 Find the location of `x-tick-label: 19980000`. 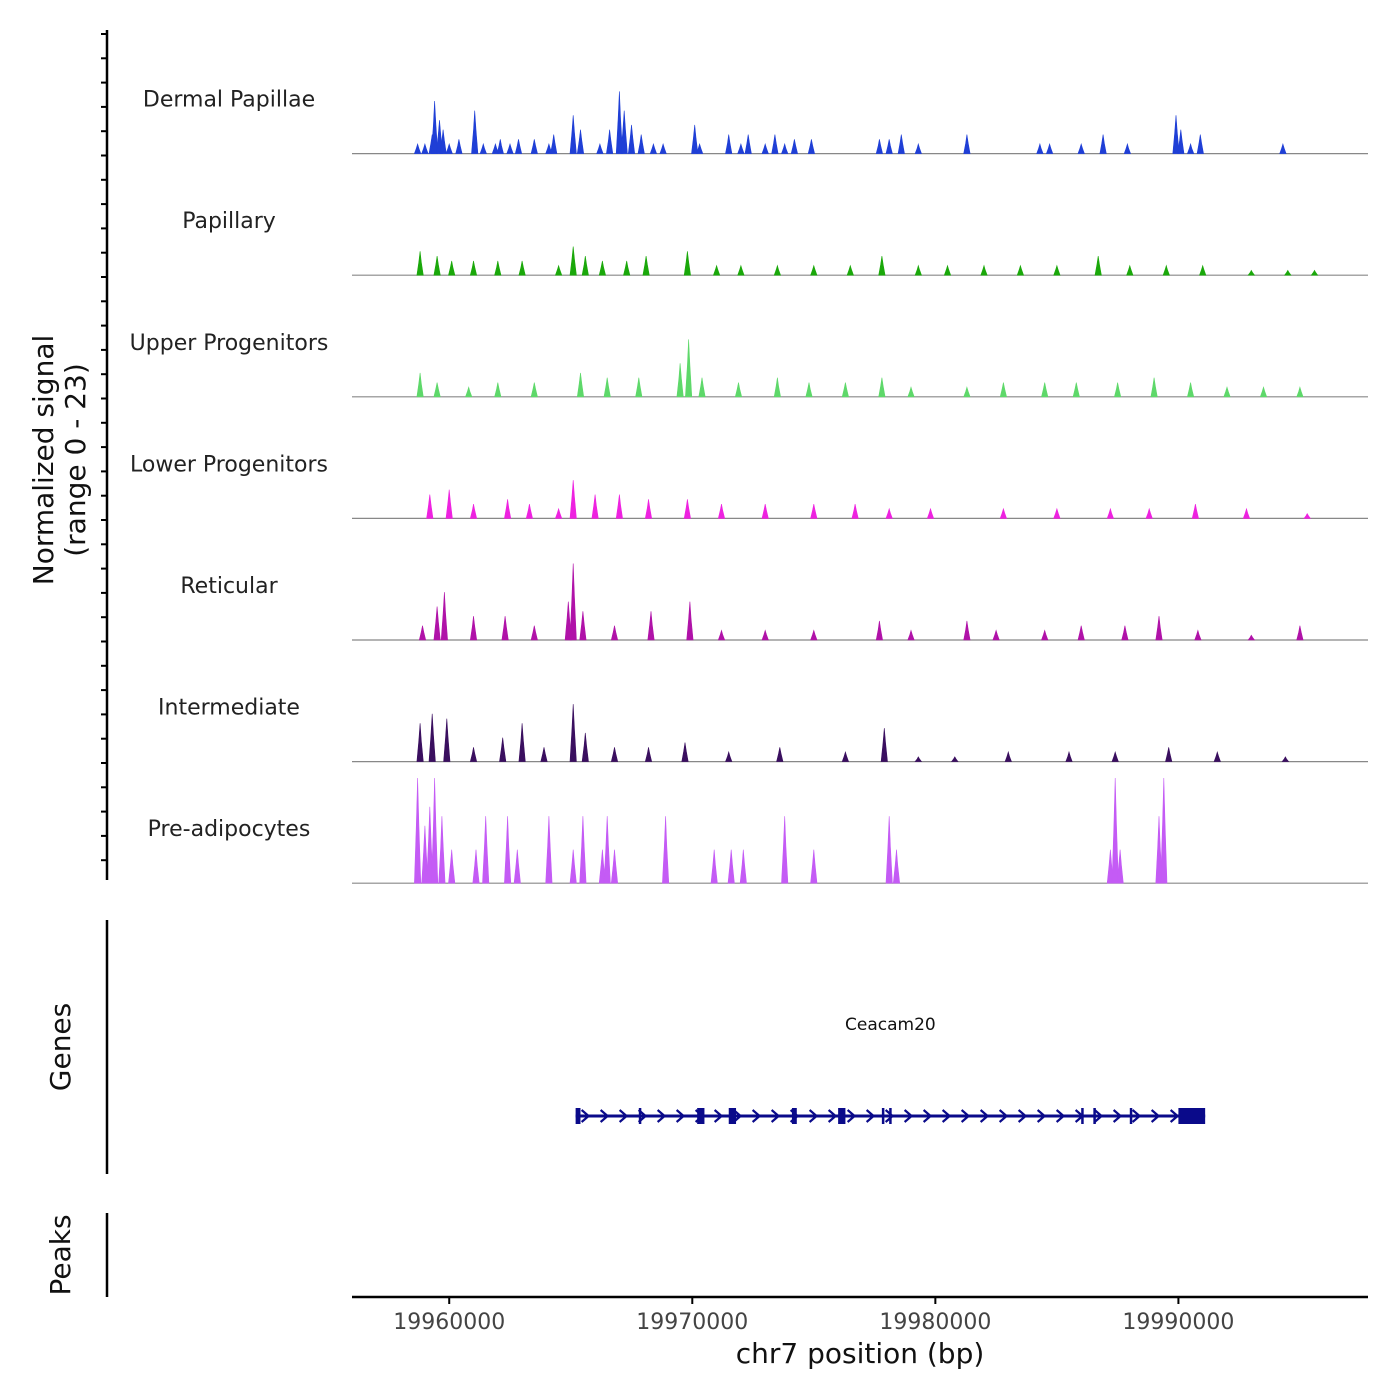

x-tick-label: 19980000 is located at coordinates (935, 1322).